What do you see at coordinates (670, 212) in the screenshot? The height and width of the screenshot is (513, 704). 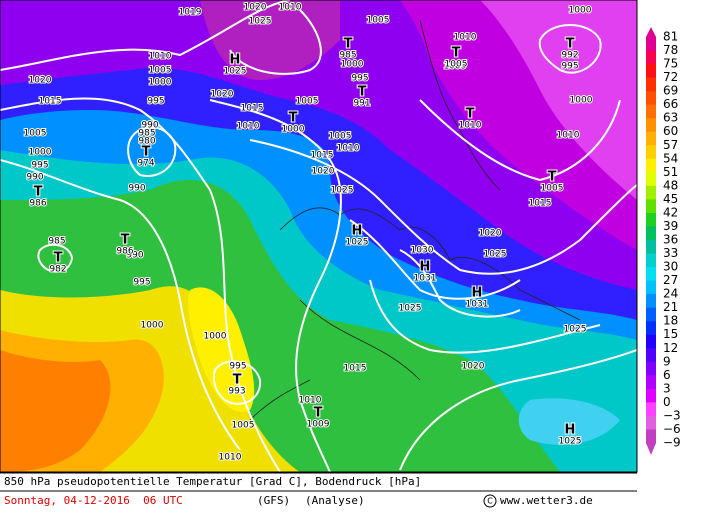 I see `colorbar-label: 42` at bounding box center [670, 212].